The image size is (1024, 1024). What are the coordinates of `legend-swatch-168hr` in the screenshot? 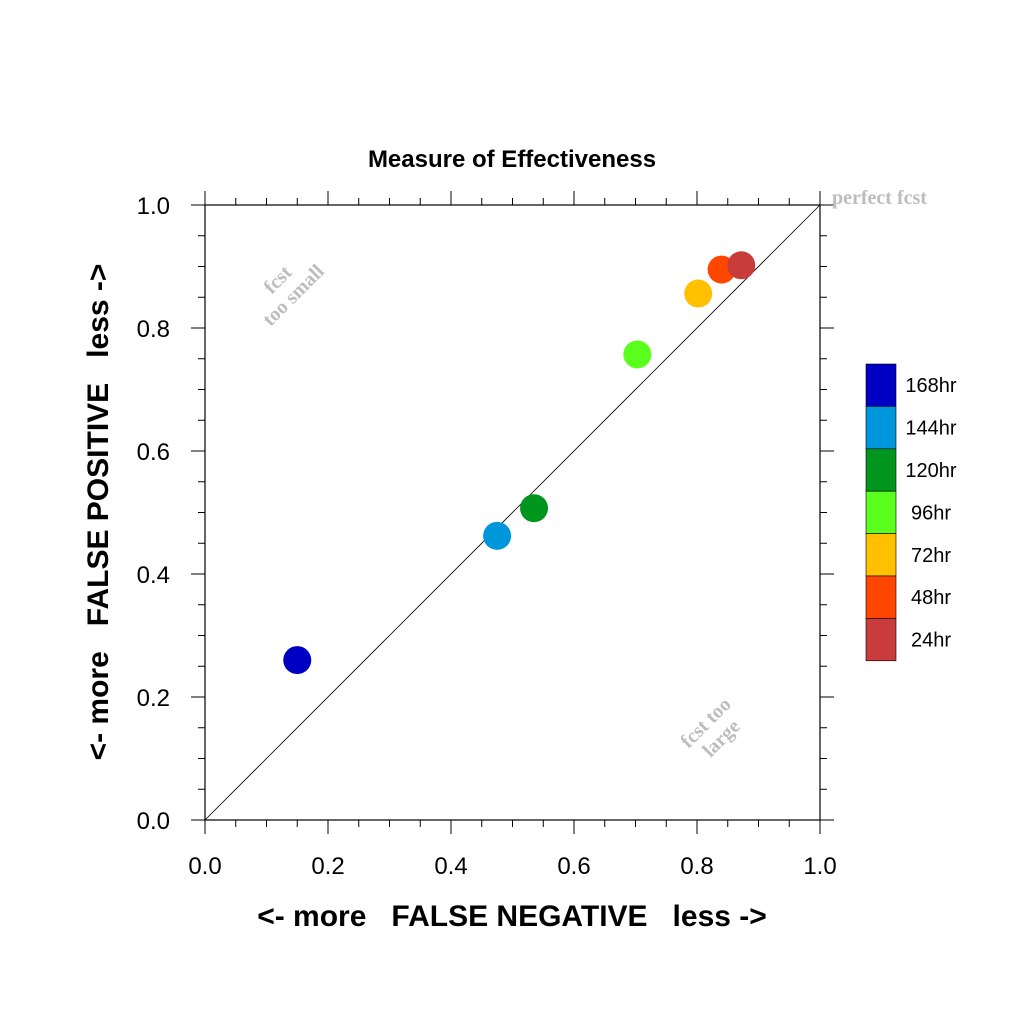 It's located at (881, 385).